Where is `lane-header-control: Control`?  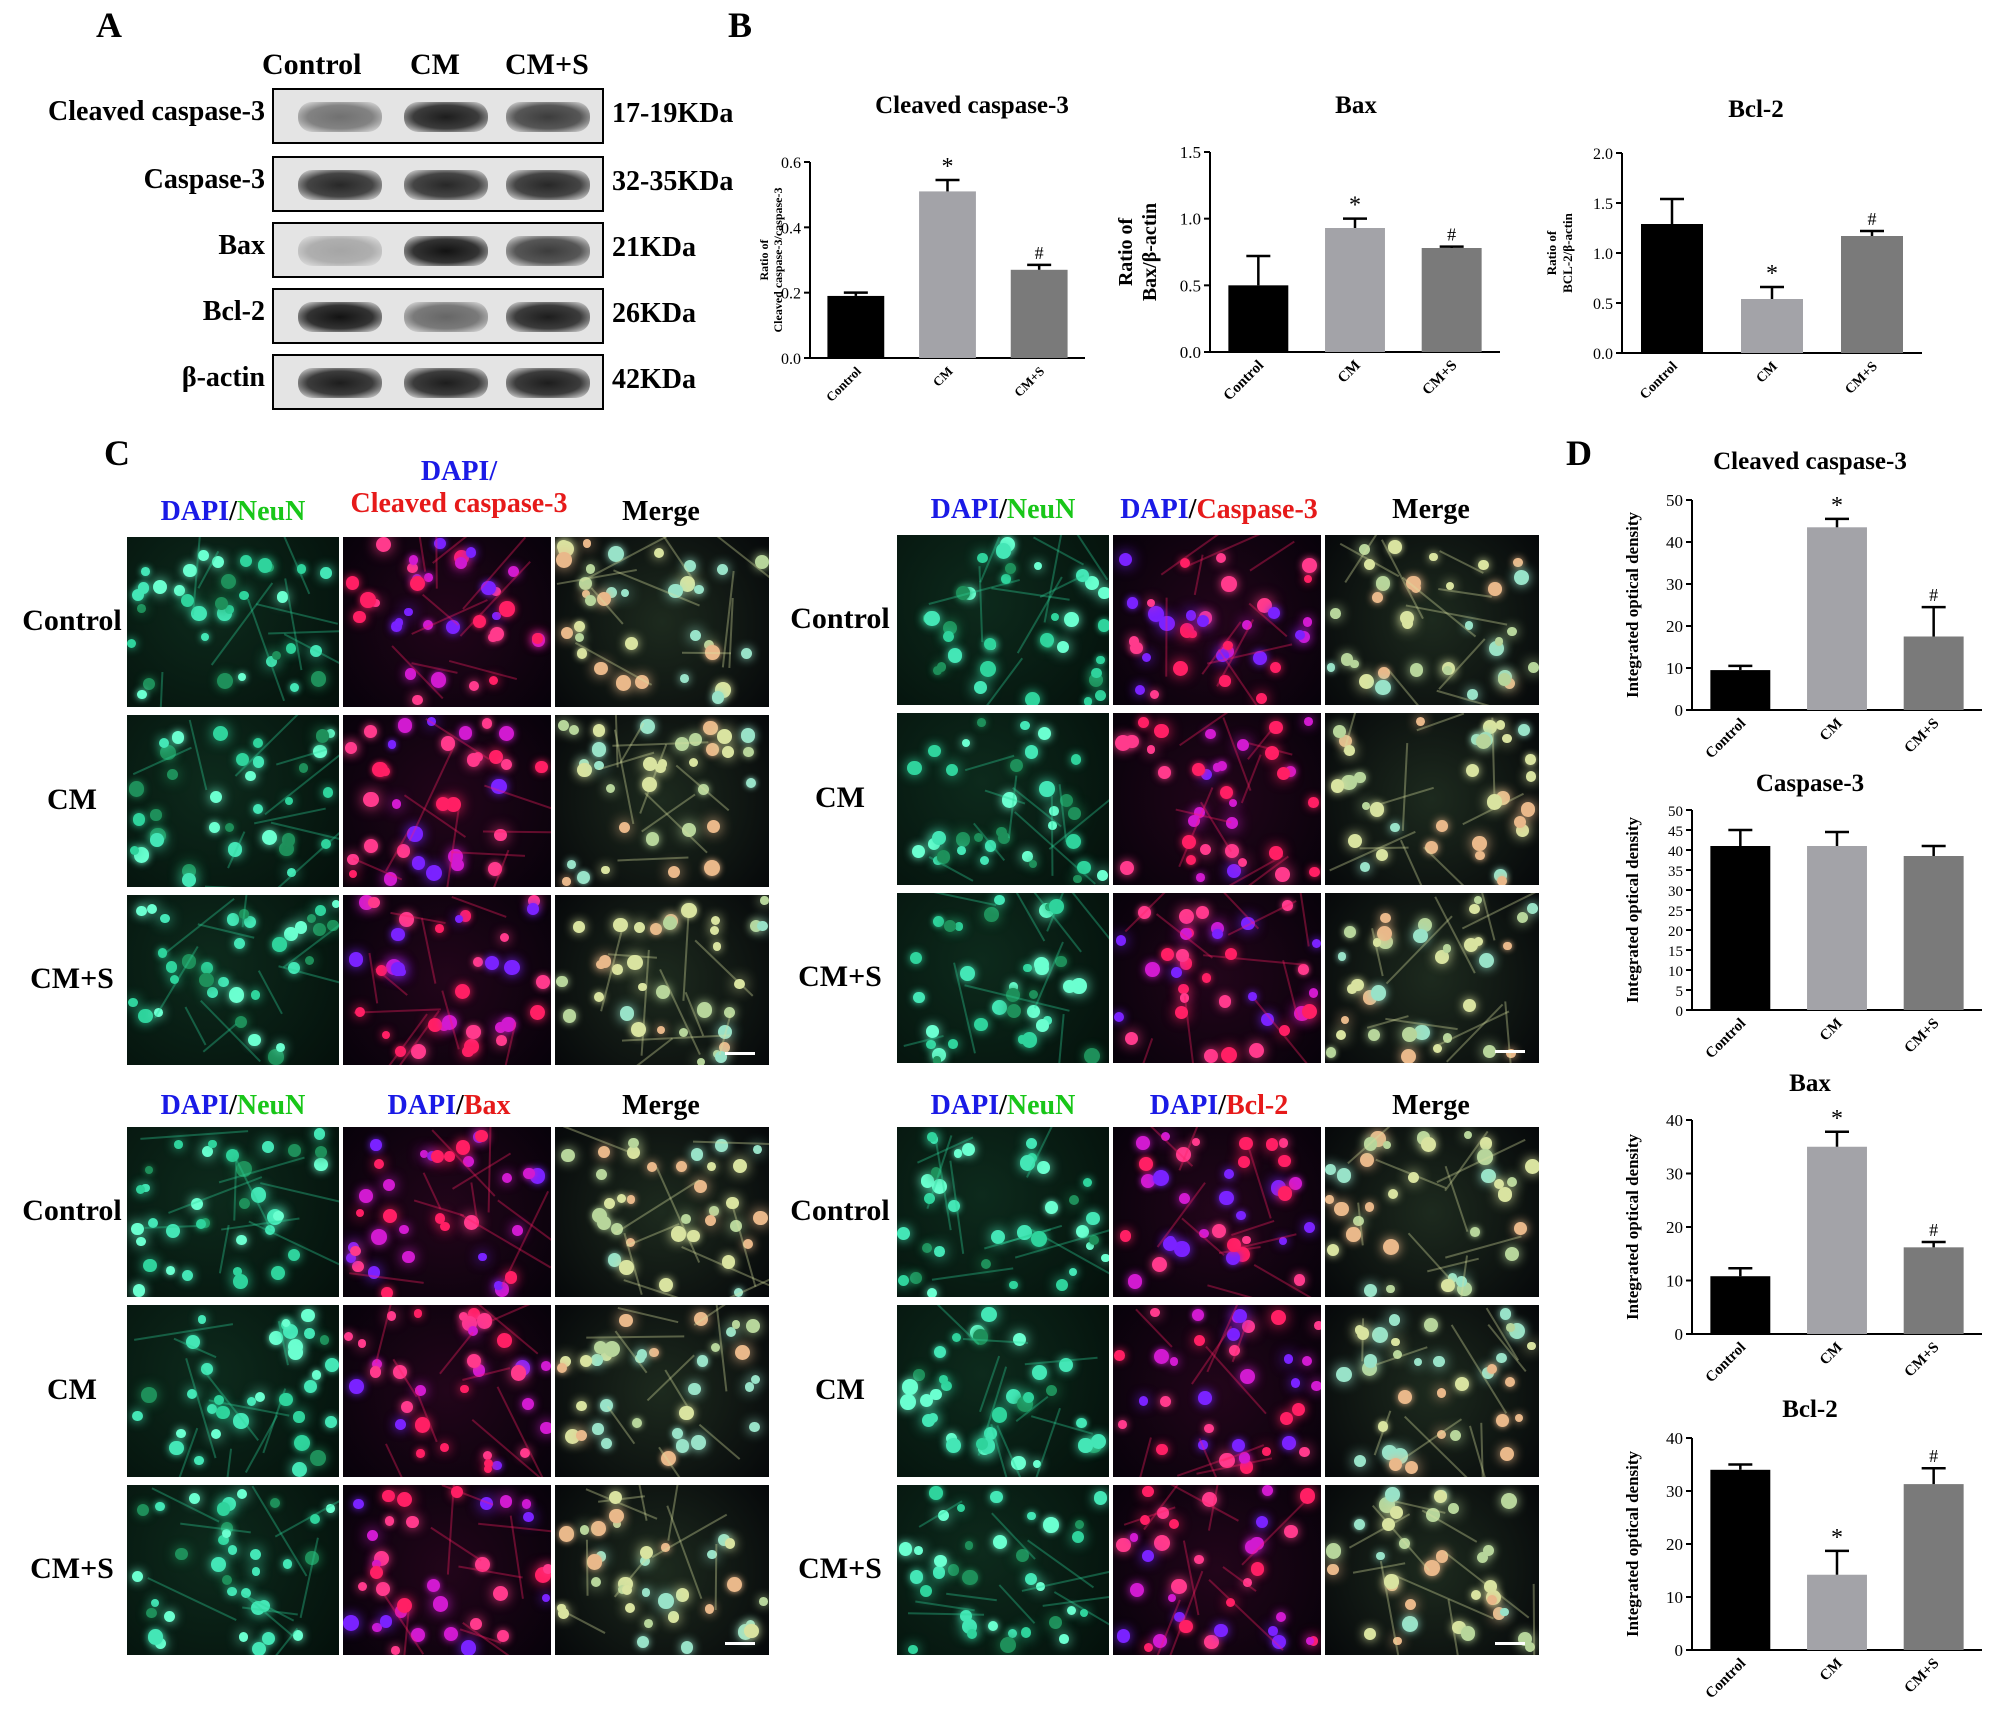 lane-header-control: Control is located at coordinates (312, 64).